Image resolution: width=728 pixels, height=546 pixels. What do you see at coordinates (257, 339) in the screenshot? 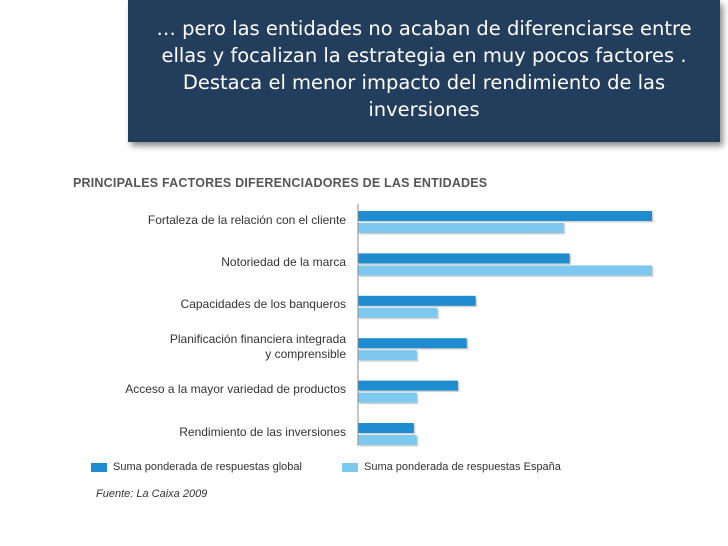
I see `category-label-line: Planificación financiera integrada` at bounding box center [257, 339].